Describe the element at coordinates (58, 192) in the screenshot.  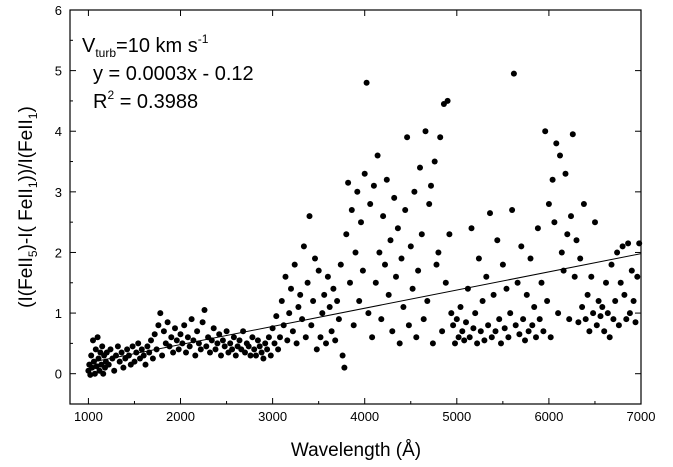
I see `y-tick-label: 3` at that location.